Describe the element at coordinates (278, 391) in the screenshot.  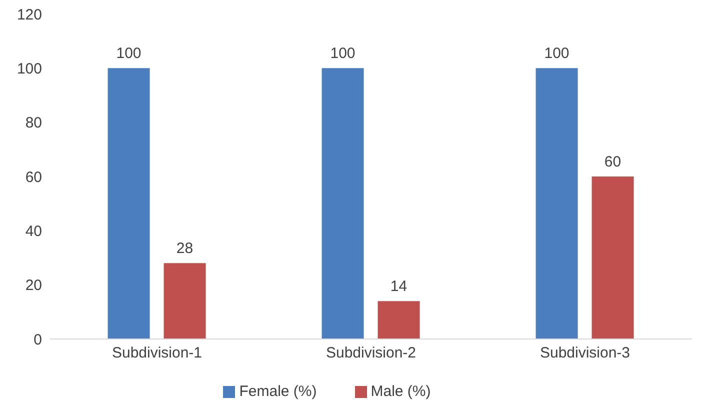
I see `legend-label: Female (%)` at that location.